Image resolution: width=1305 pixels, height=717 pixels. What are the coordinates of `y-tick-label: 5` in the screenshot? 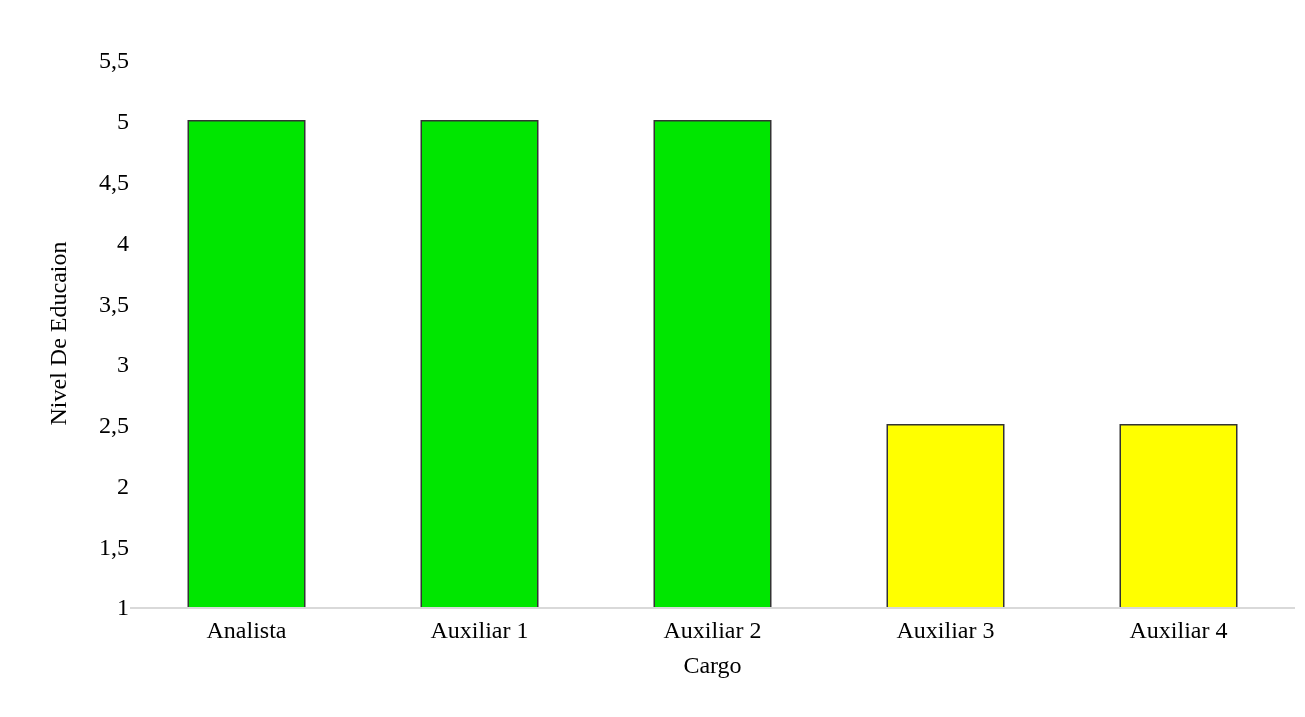 It's located at (123, 121).